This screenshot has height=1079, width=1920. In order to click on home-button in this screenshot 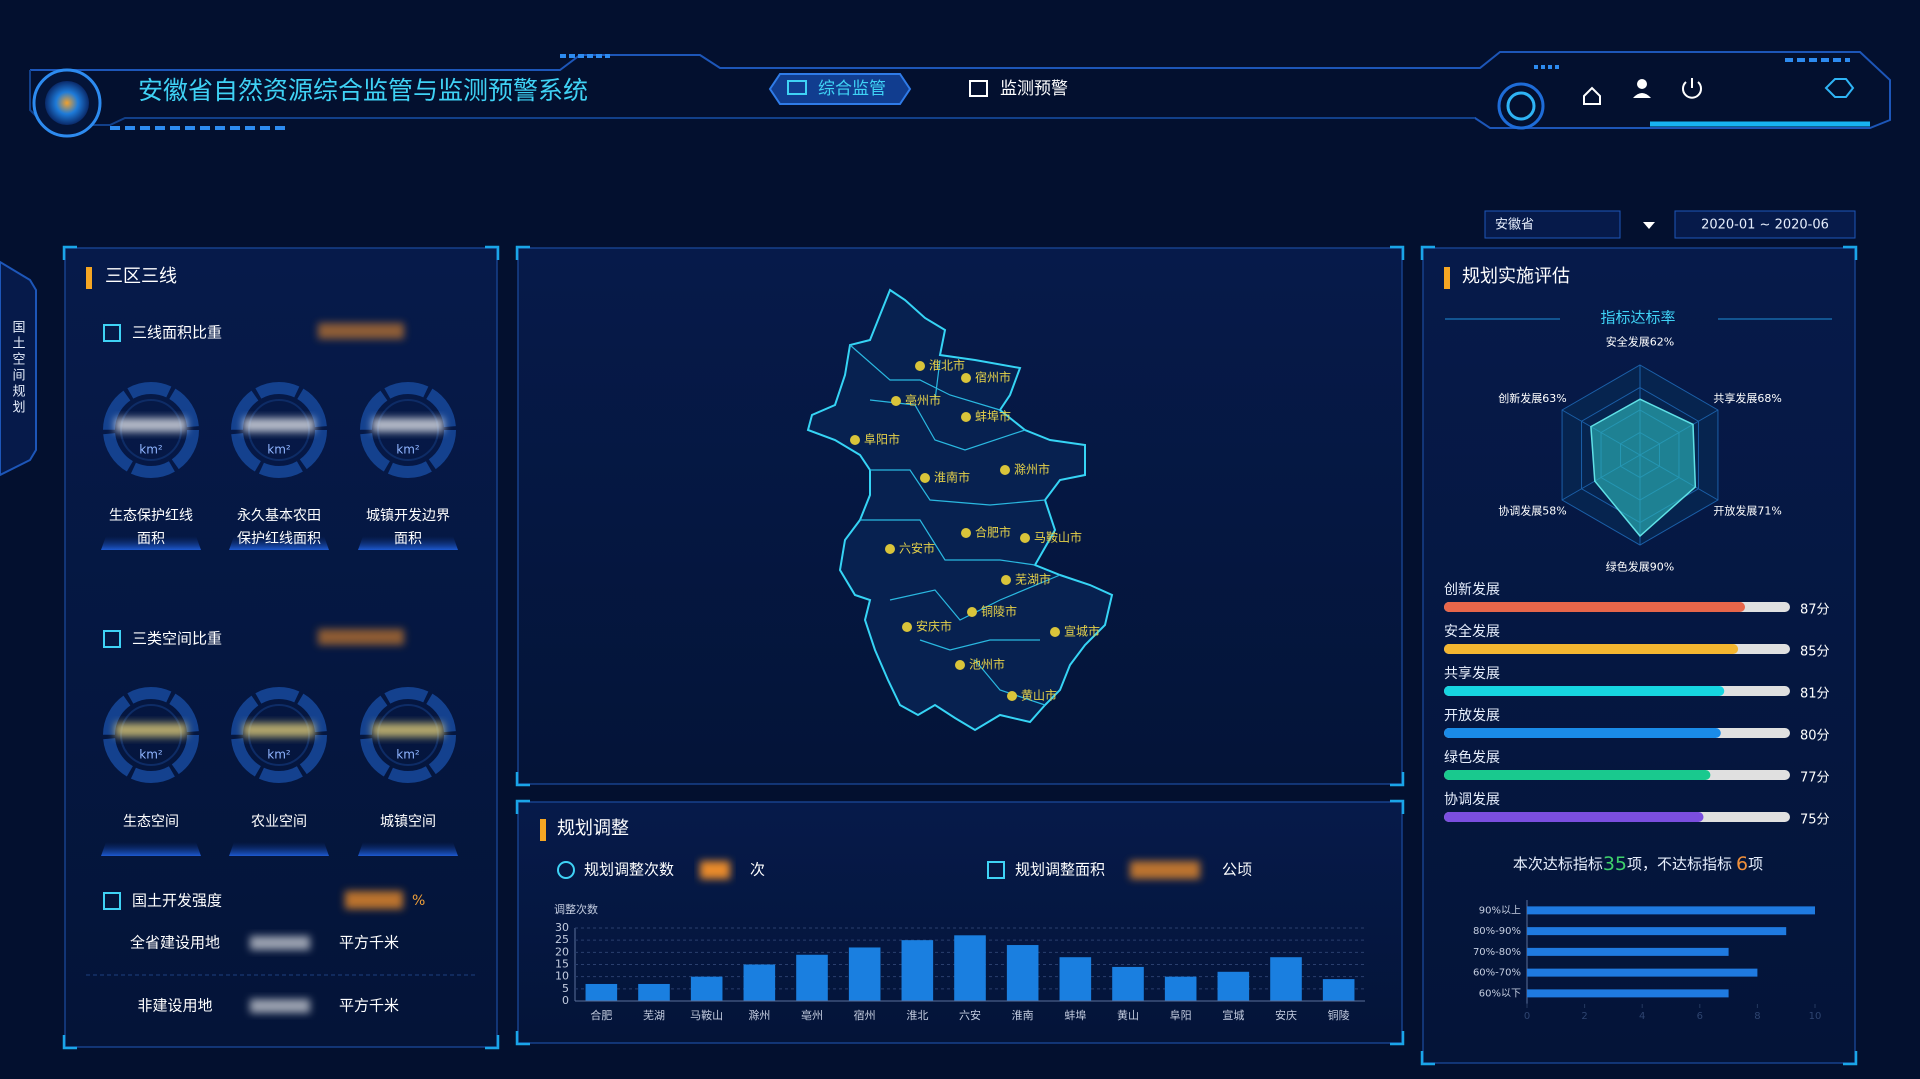, I will do `click(1592, 95)`.